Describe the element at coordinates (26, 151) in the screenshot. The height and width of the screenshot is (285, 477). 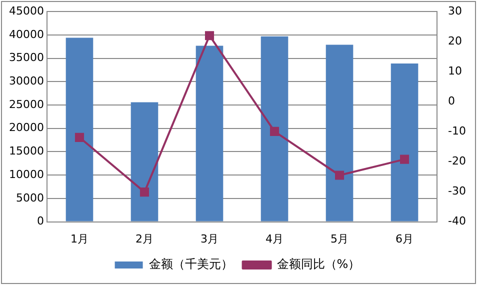
I see `y-tick-label: 15000` at that location.